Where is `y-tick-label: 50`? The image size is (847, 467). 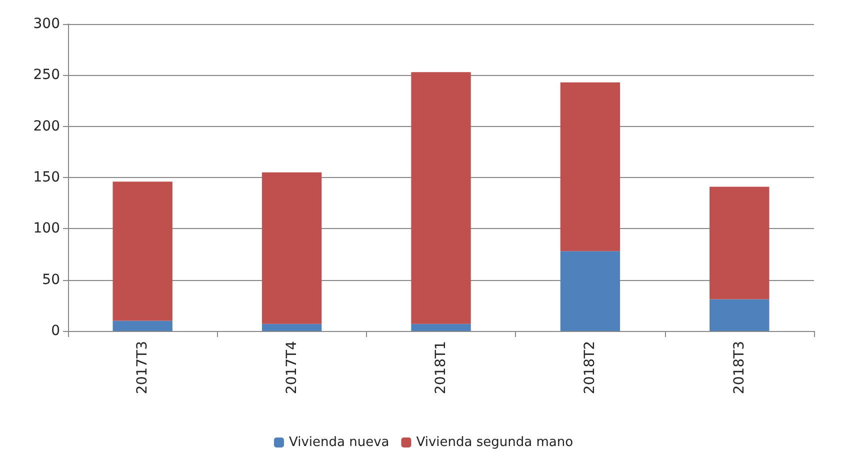 y-tick-label: 50 is located at coordinates (51, 280).